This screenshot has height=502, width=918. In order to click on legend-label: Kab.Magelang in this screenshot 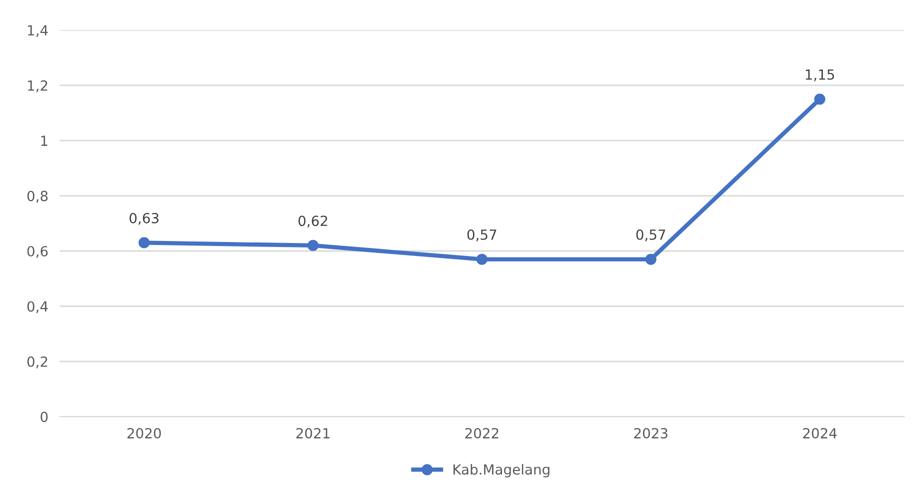, I will do `click(502, 471)`.